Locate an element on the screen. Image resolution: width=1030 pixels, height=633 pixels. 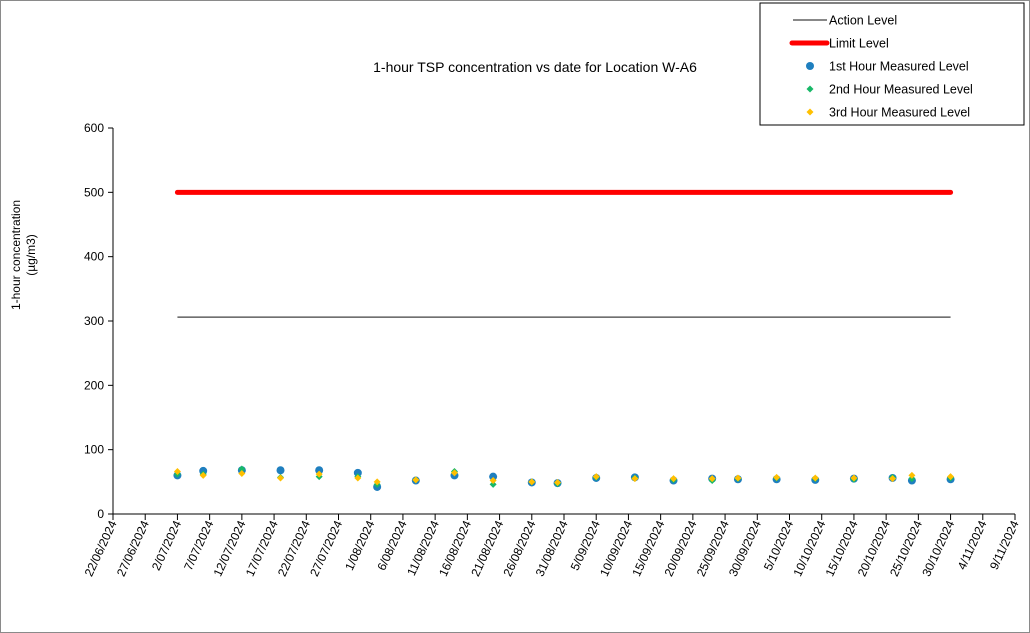
y-tick-label: 100 is located at coordinates (94, 450).